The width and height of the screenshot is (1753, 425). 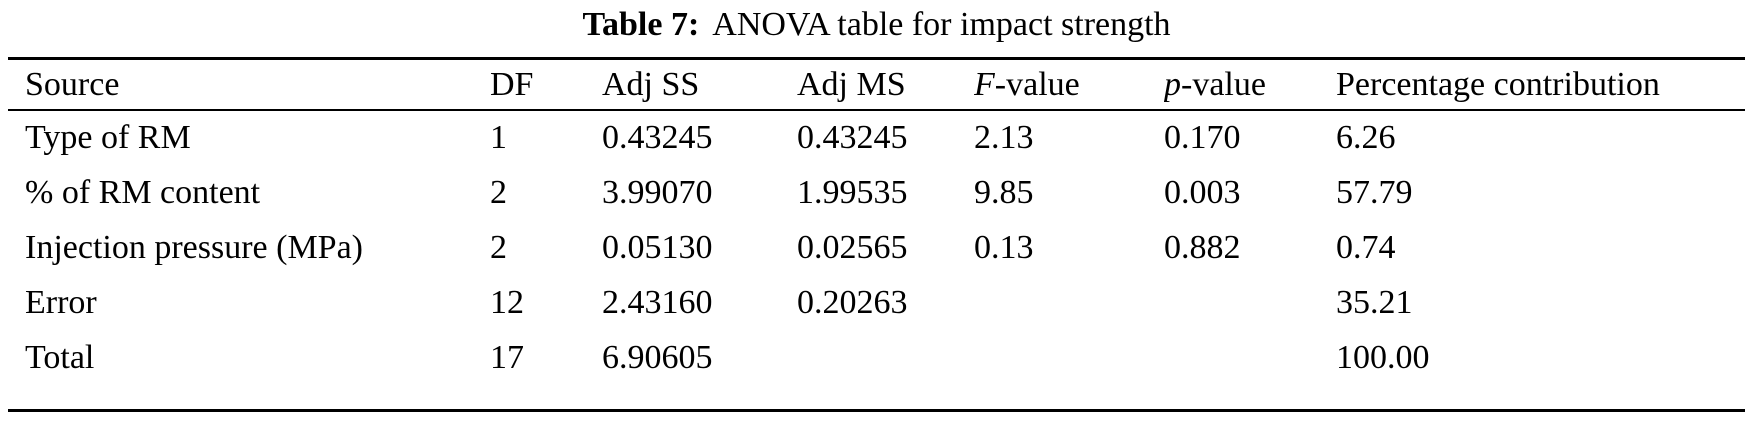 I want to click on table-cell: 0.13, so click(x=1004, y=247).